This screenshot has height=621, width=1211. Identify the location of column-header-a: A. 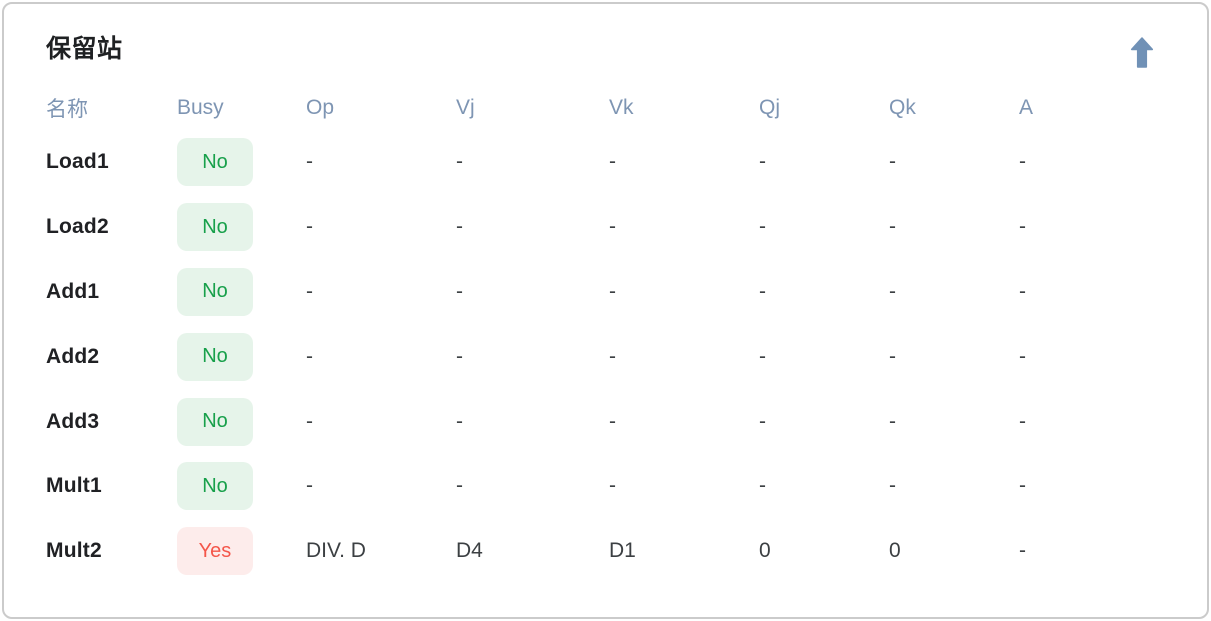
(1026, 107).